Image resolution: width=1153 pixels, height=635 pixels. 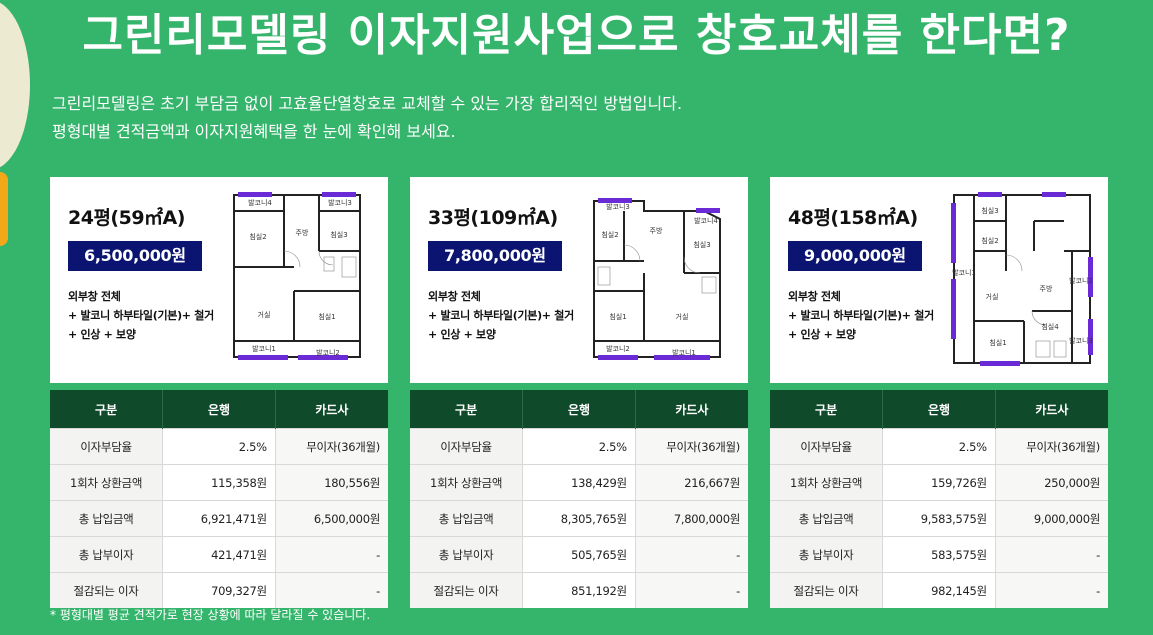 I want to click on card-value: 6,500,000원, so click(x=331, y=518).